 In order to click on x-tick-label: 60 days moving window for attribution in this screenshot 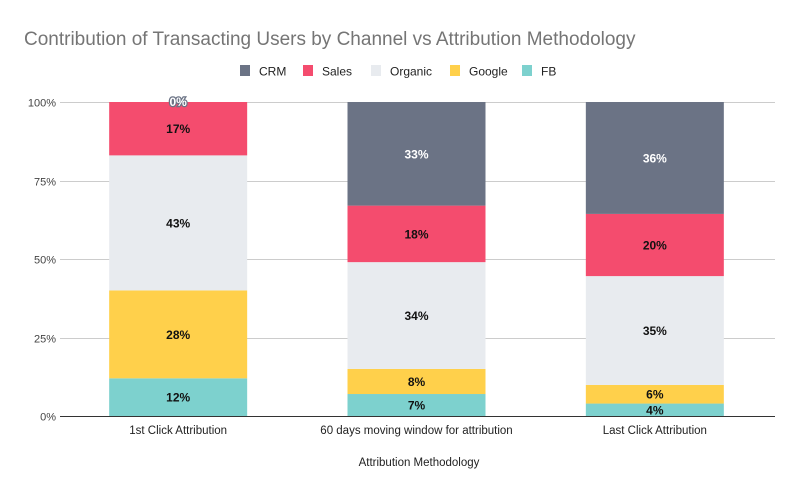, I will do `click(416, 431)`.